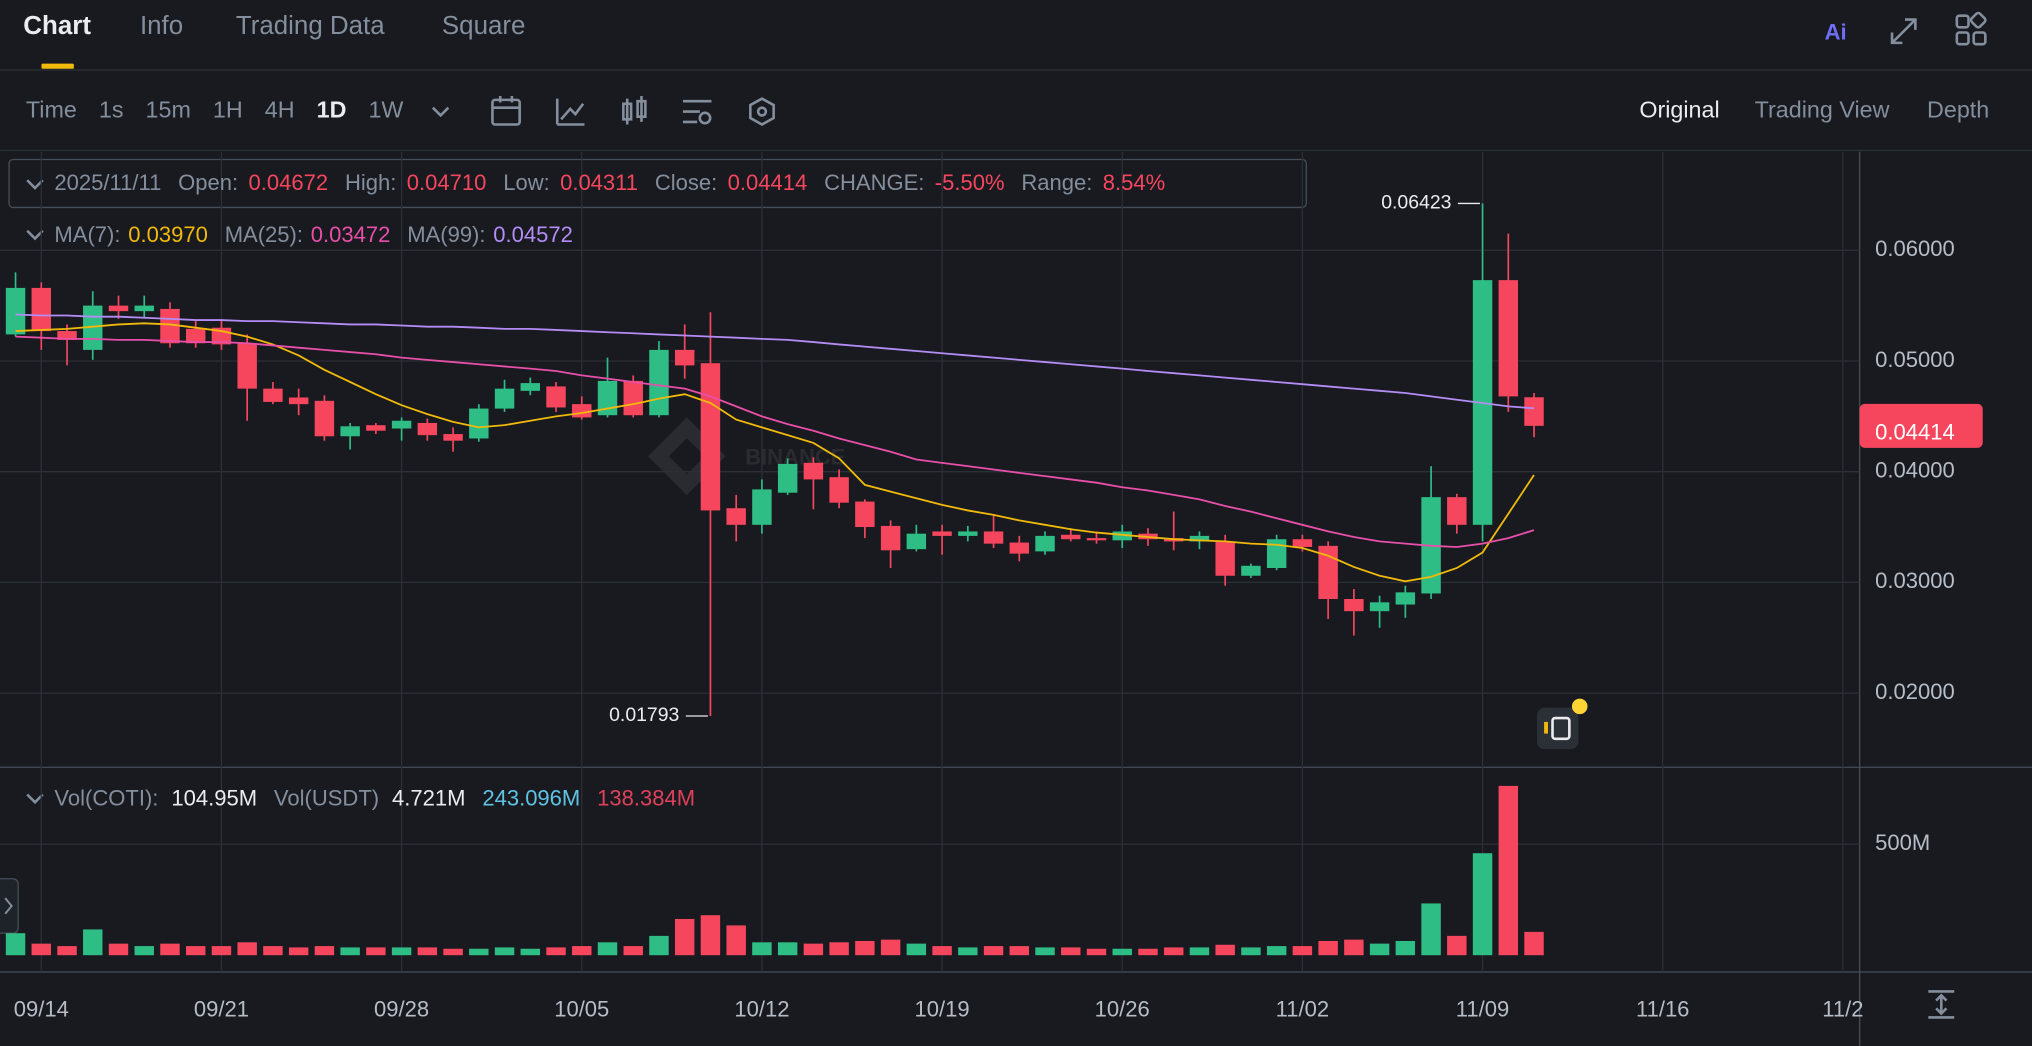 The width and height of the screenshot is (2032, 1046). What do you see at coordinates (161, 26) in the screenshot?
I see `tab: Info` at bounding box center [161, 26].